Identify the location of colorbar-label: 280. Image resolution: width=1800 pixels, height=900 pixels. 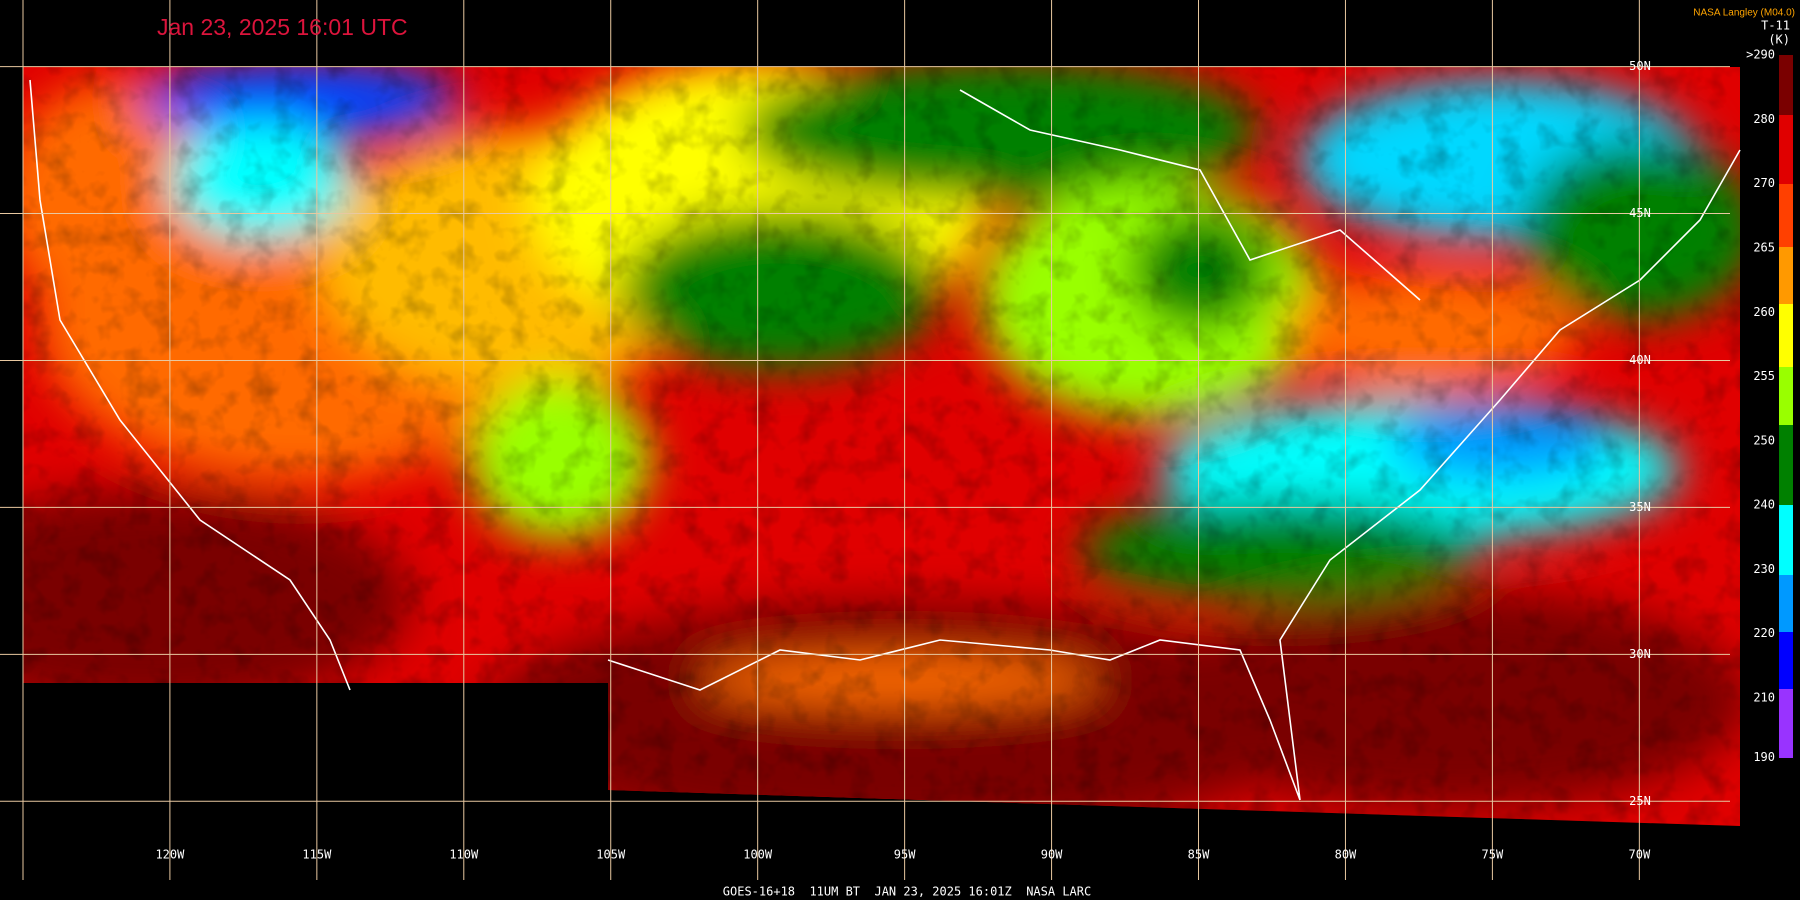
(1764, 119).